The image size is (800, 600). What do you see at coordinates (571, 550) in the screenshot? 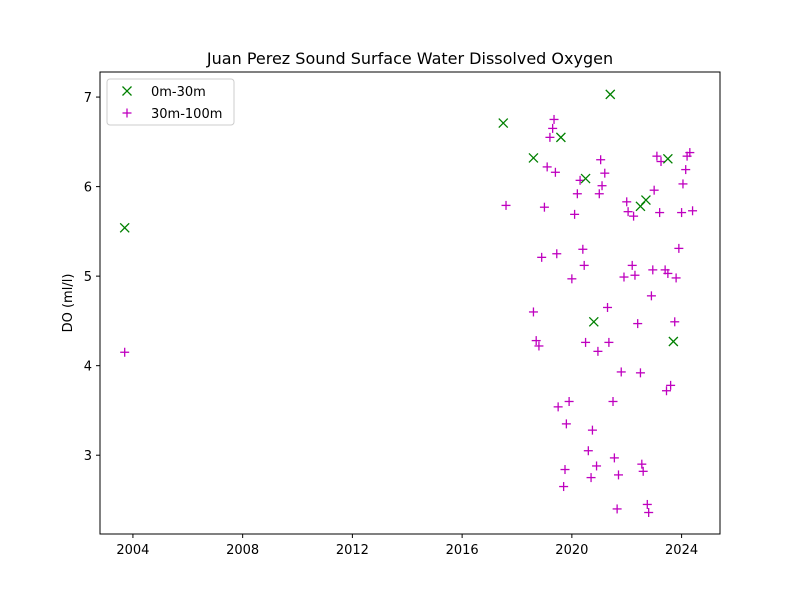
I see `x-tick-label: 2020` at bounding box center [571, 550].